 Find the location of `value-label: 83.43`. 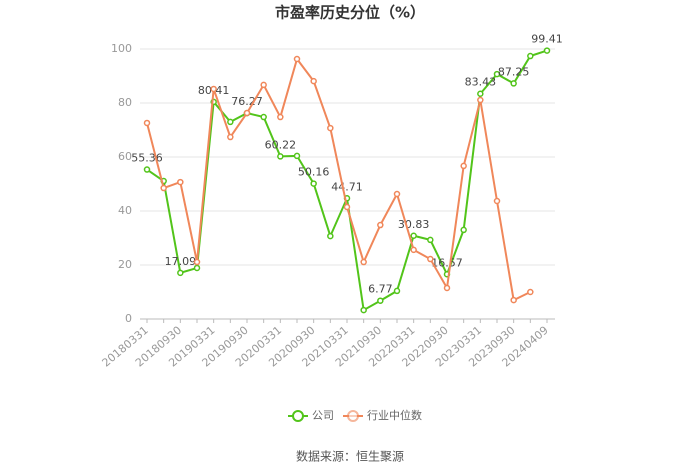

value-label: 83.43 is located at coordinates (481, 82).